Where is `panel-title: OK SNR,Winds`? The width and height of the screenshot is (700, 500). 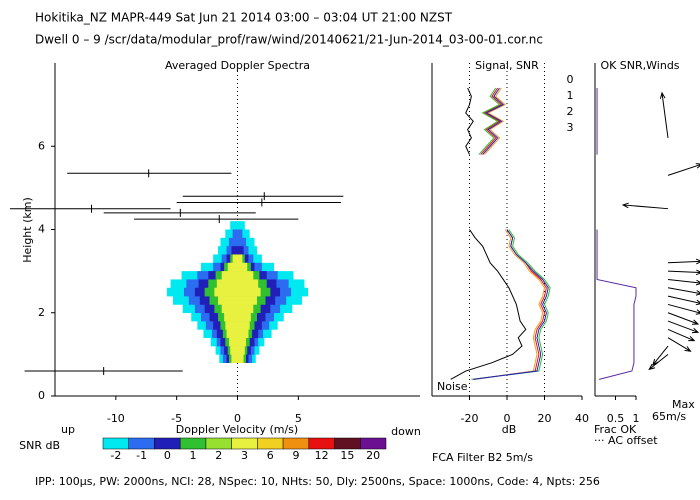
panel-title: OK SNR,Winds is located at coordinates (639, 65).